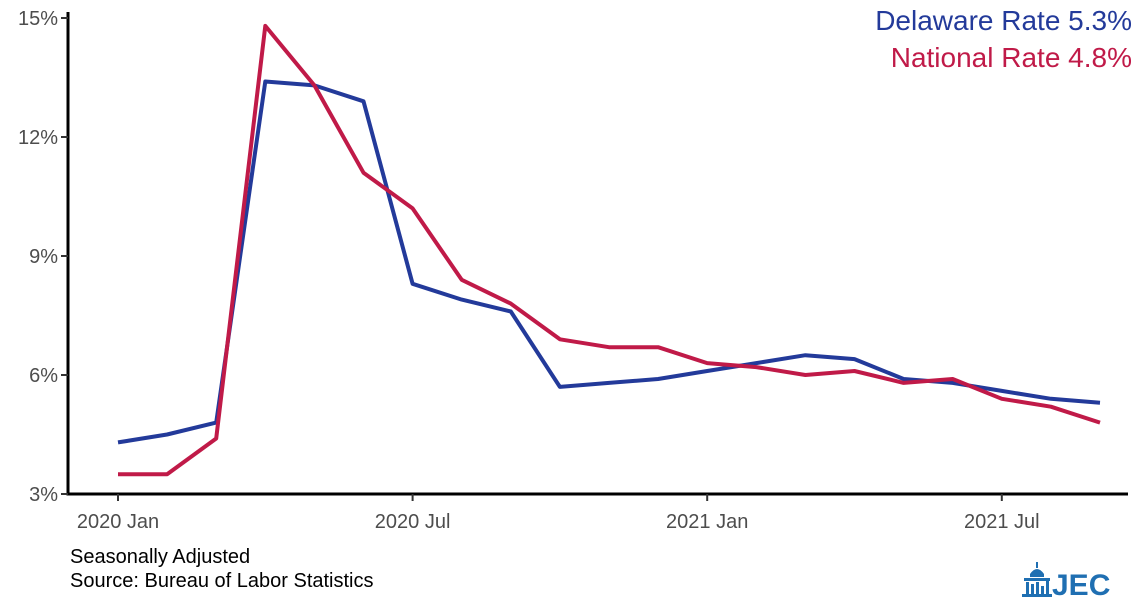  What do you see at coordinates (43, 257) in the screenshot?
I see `y-tick-label: 9%` at bounding box center [43, 257].